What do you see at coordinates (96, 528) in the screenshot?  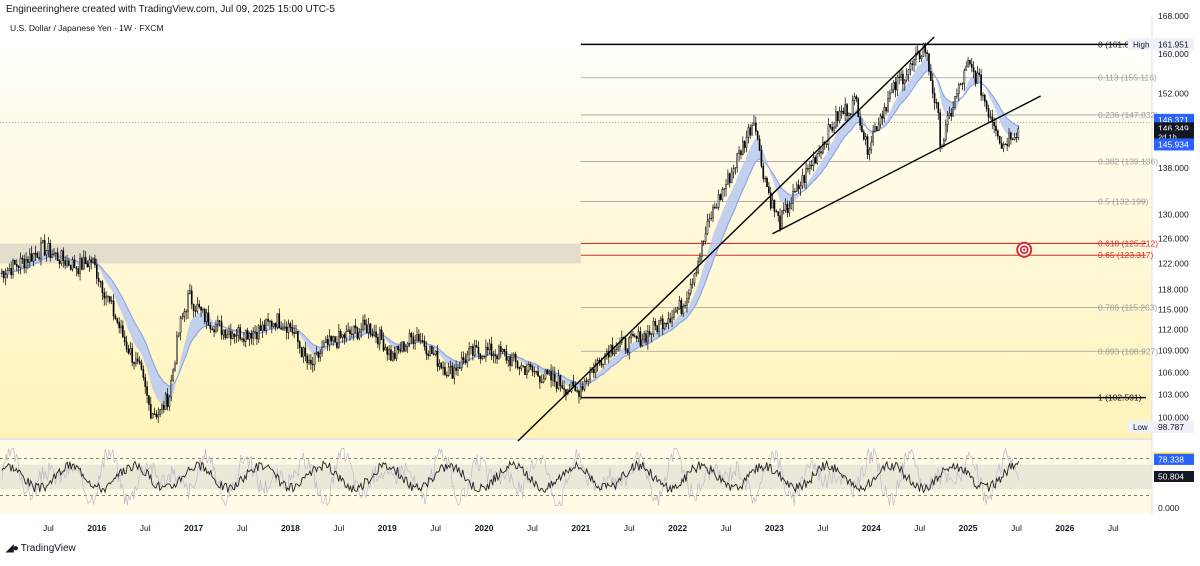 I see `time-tick-label: 2016` at bounding box center [96, 528].